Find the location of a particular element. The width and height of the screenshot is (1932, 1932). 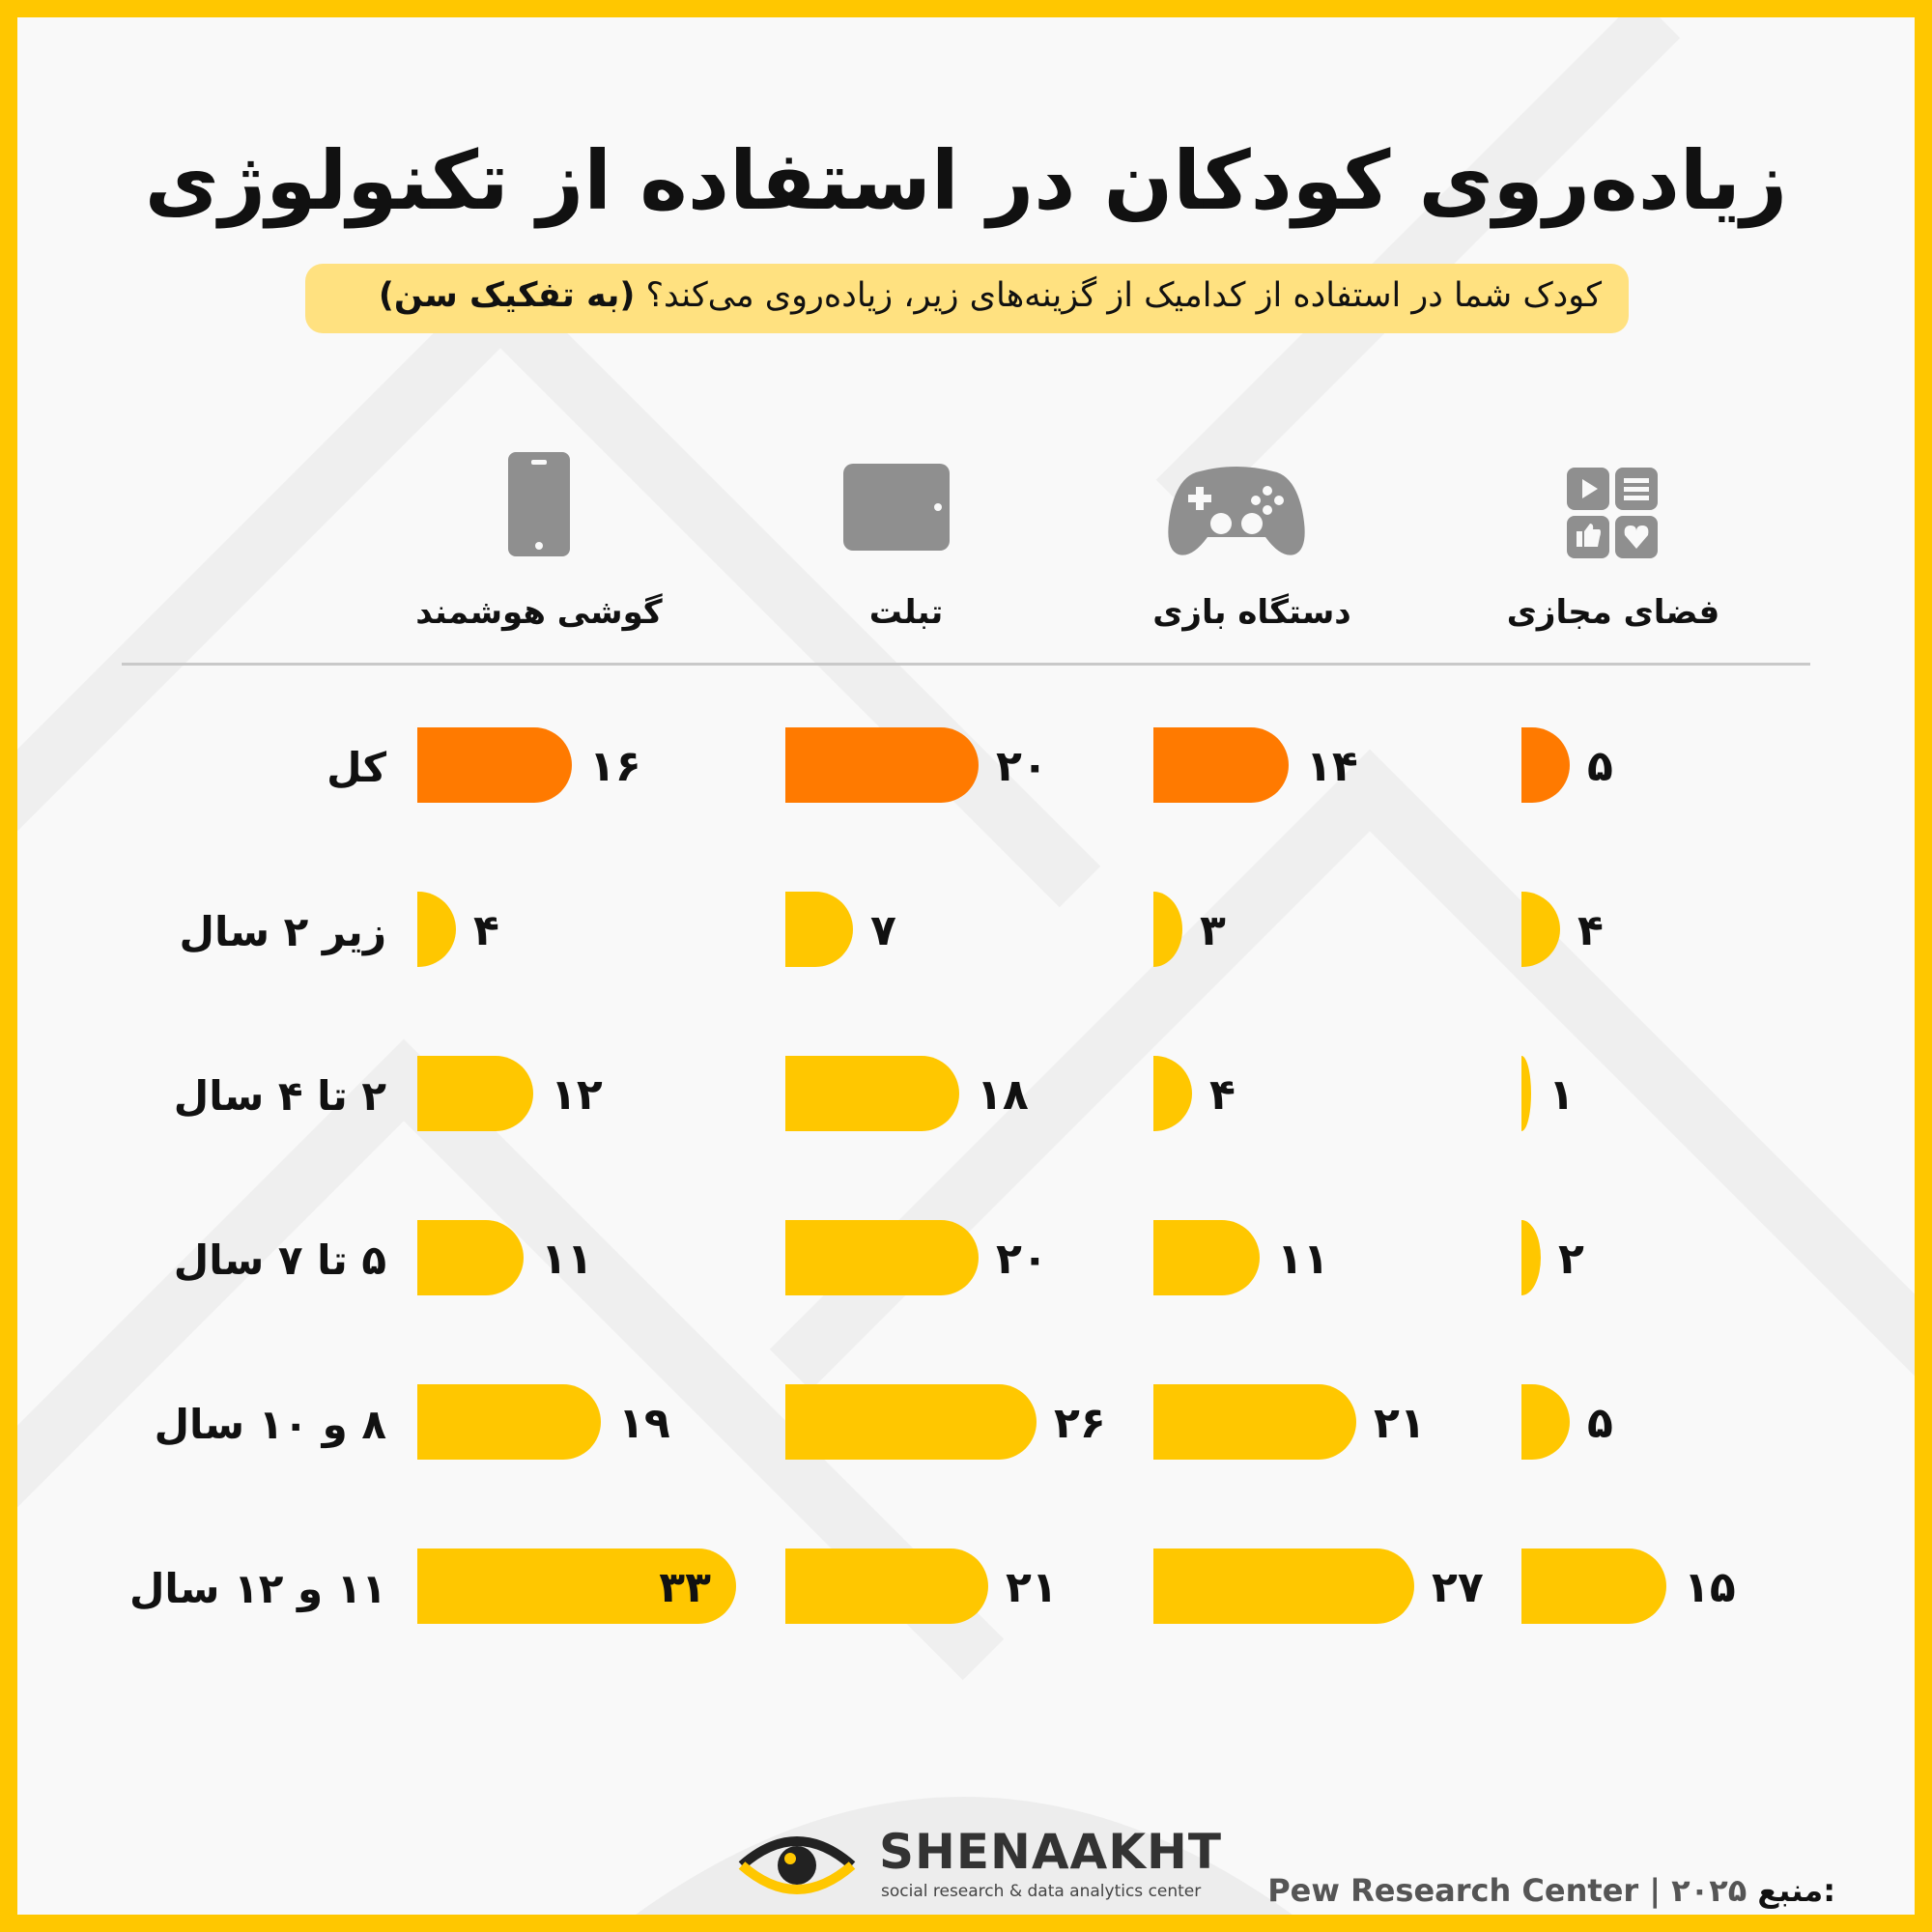

column-label-smartphone: گوشی هوشمند is located at coordinates (539, 612).